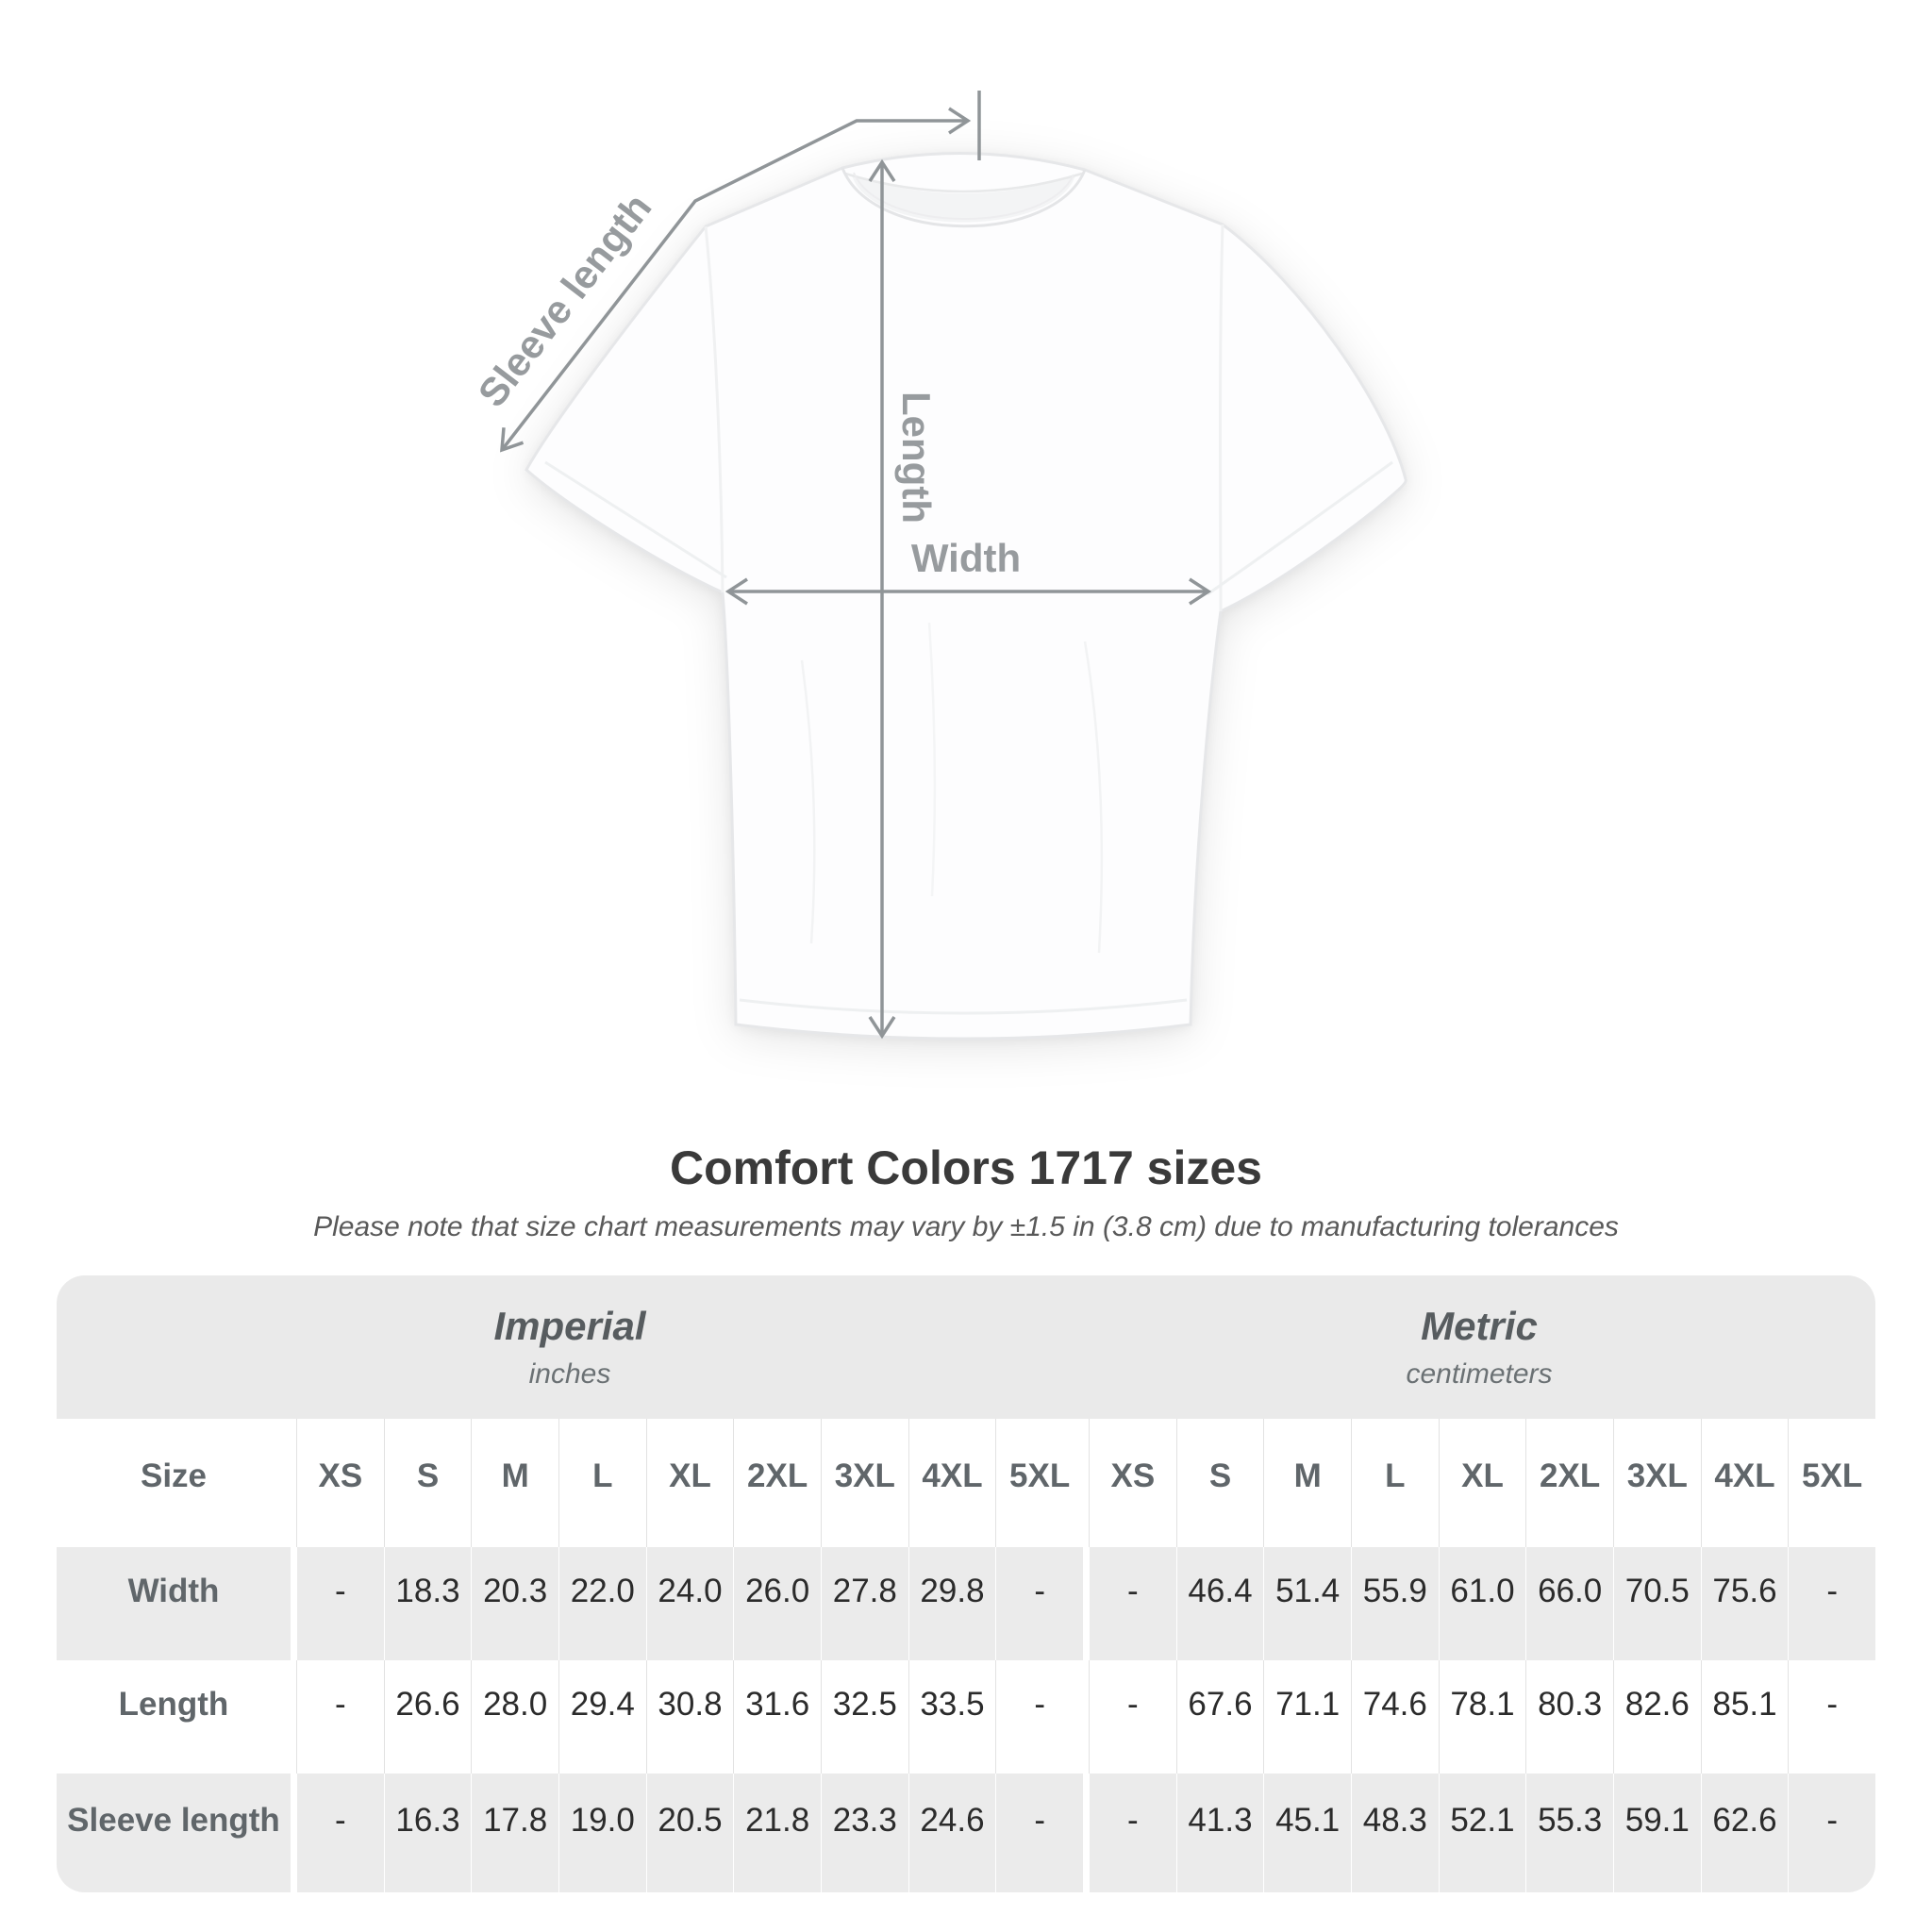 The image size is (1932, 1932). Describe the element at coordinates (1307, 1833) in the screenshot. I see `table-cell: 45.1` at that location.